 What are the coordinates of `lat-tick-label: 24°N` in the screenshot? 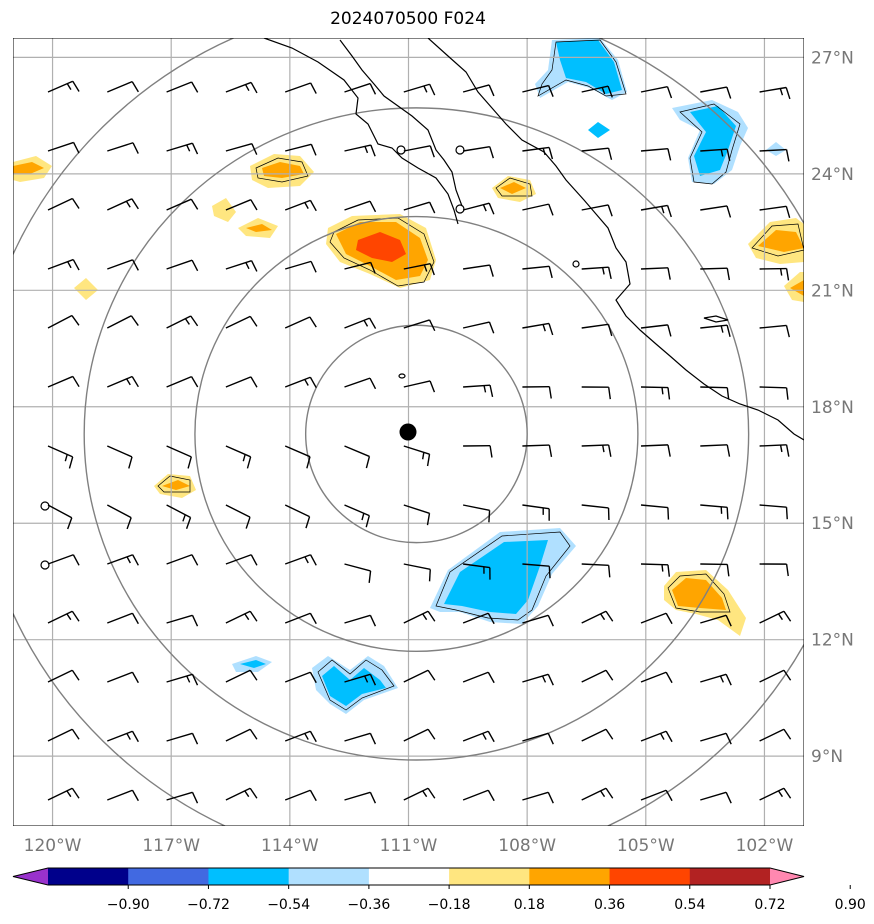 It's located at (832, 175).